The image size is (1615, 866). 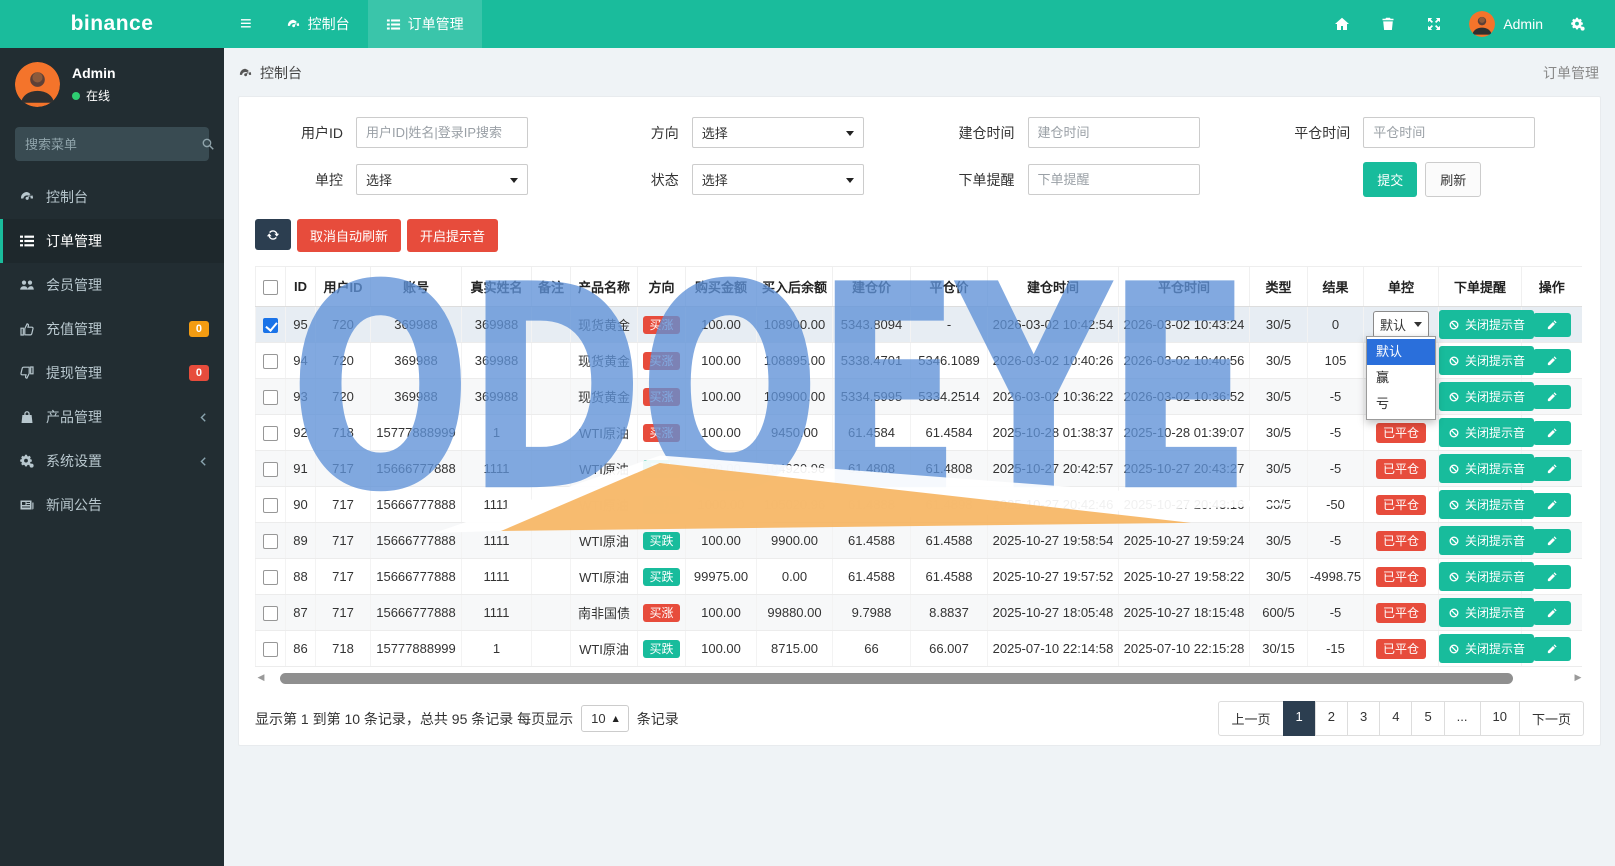 I want to click on trash-icon, so click(x=1388, y=24).